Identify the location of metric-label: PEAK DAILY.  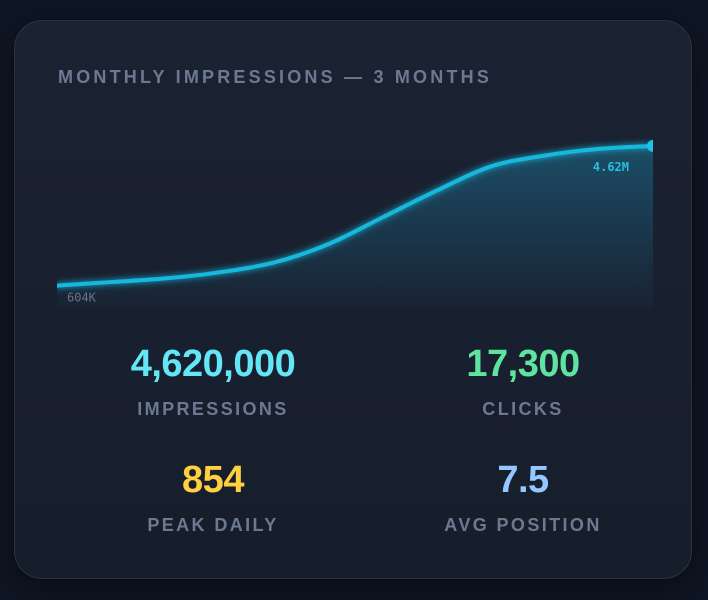
(213, 525).